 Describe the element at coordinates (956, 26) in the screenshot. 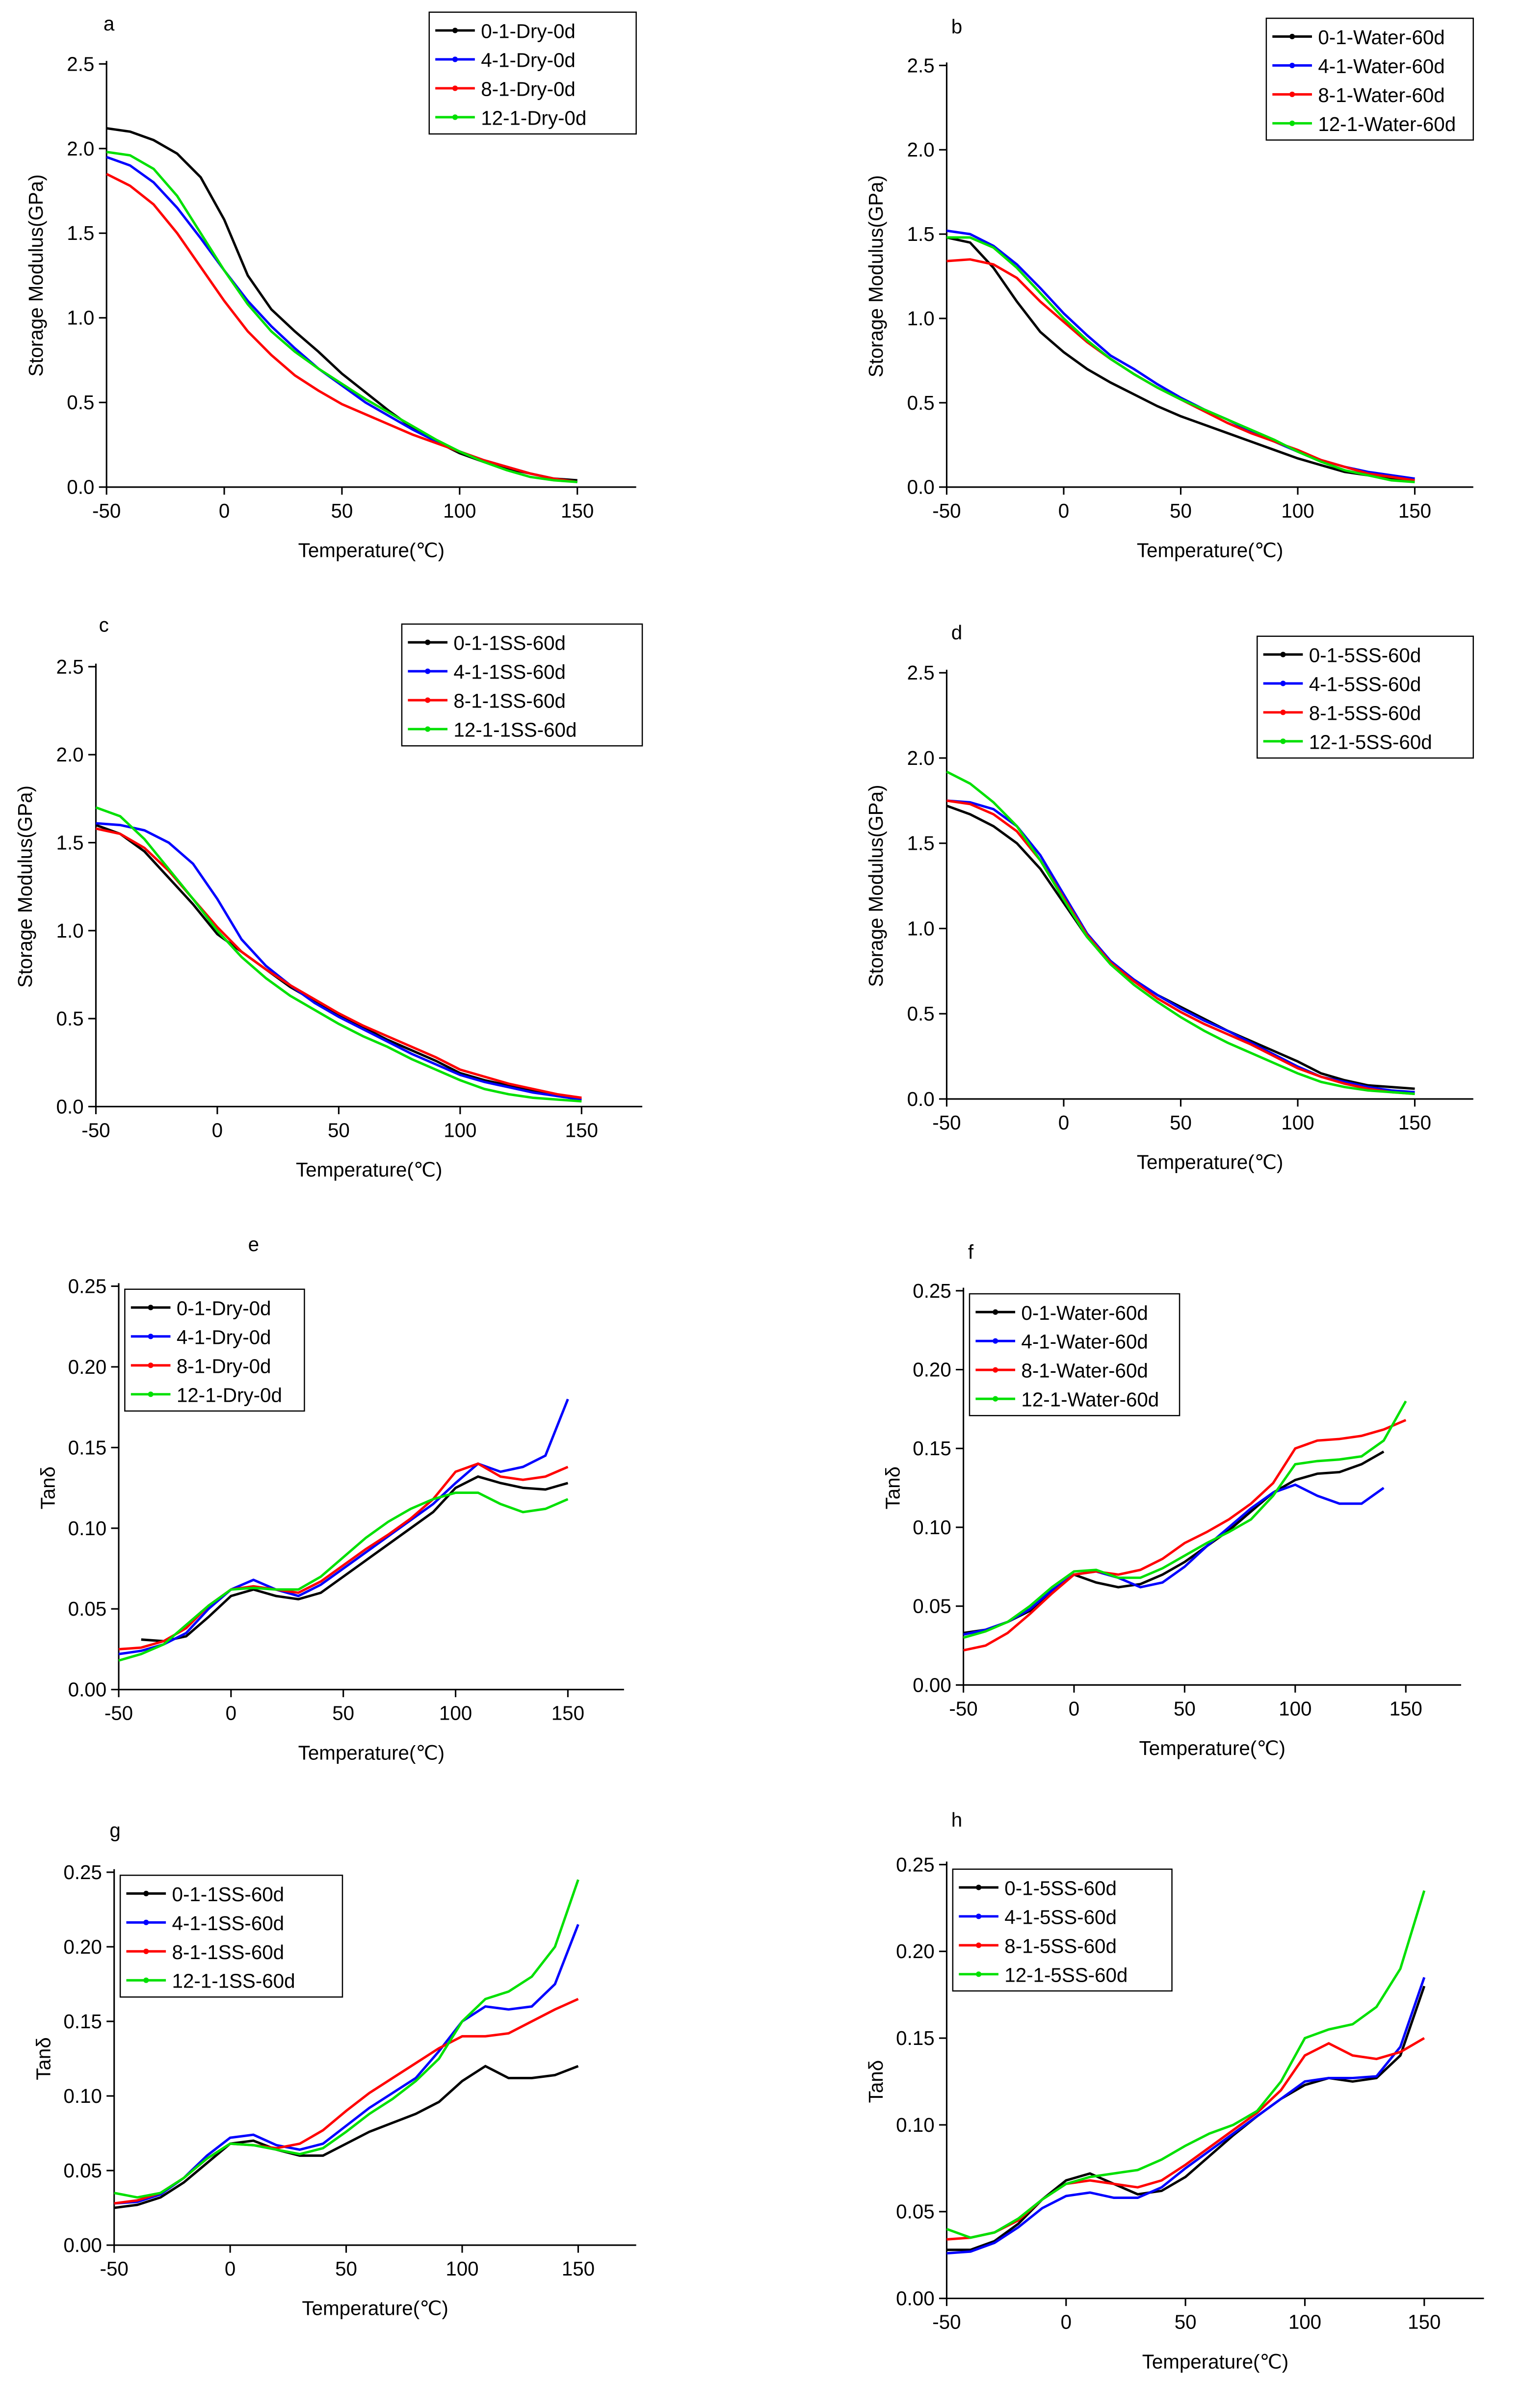

I see `panel-label: b` at that location.